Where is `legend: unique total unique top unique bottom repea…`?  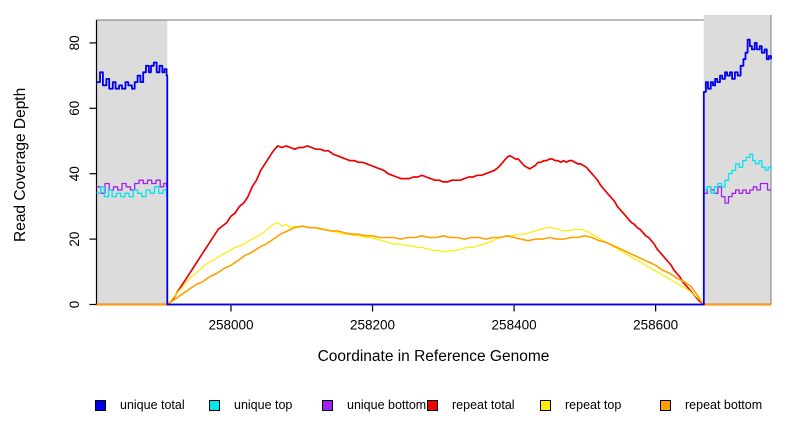
legend: unique total unique top unique bottom repea… is located at coordinates (396, 408).